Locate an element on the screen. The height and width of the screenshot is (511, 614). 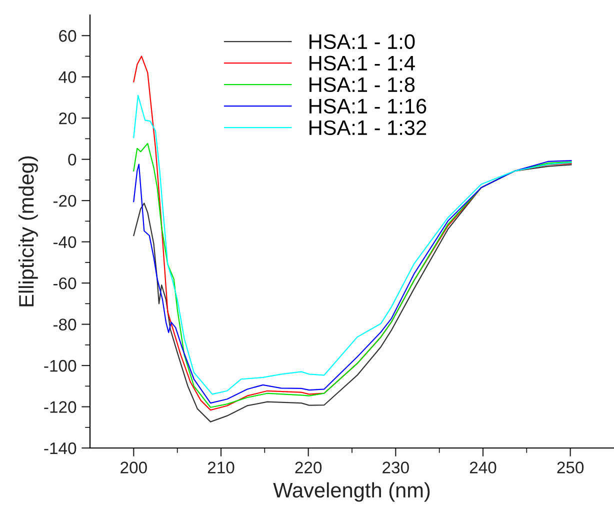
x-tick-label: 250 is located at coordinates (570, 468).